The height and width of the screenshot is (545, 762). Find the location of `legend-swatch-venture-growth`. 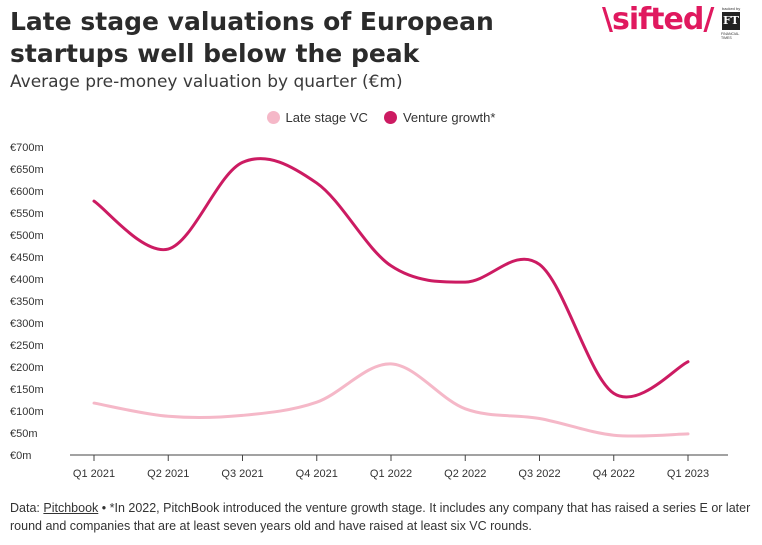

legend-swatch-venture-growth is located at coordinates (390, 117).